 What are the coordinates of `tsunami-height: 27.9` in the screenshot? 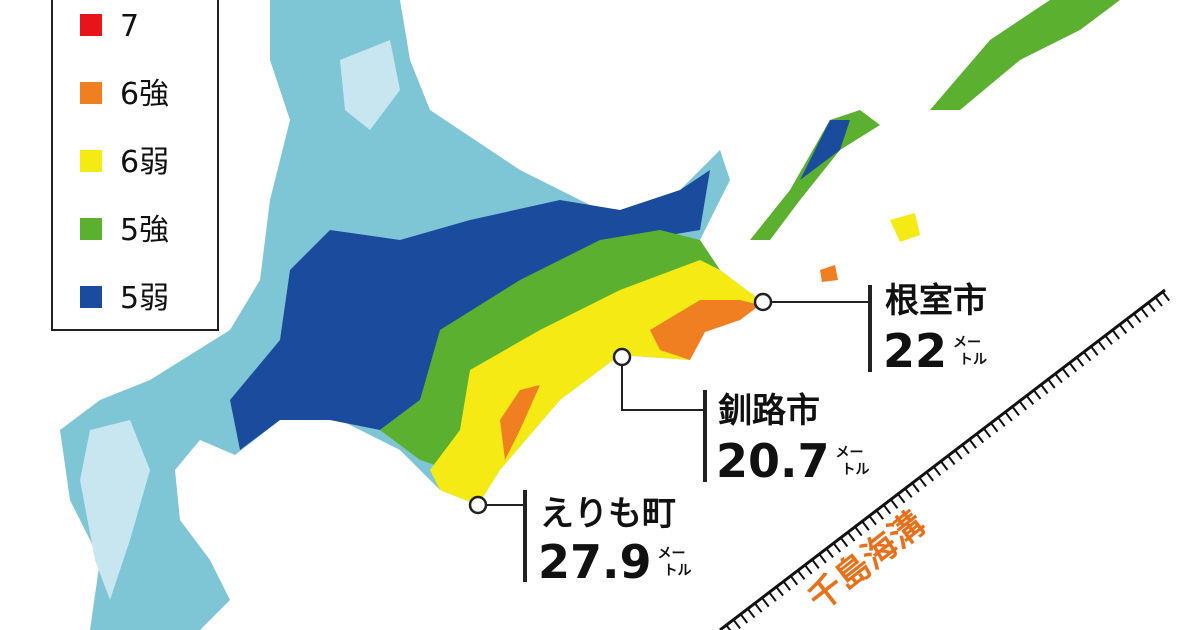 It's located at (595, 562).